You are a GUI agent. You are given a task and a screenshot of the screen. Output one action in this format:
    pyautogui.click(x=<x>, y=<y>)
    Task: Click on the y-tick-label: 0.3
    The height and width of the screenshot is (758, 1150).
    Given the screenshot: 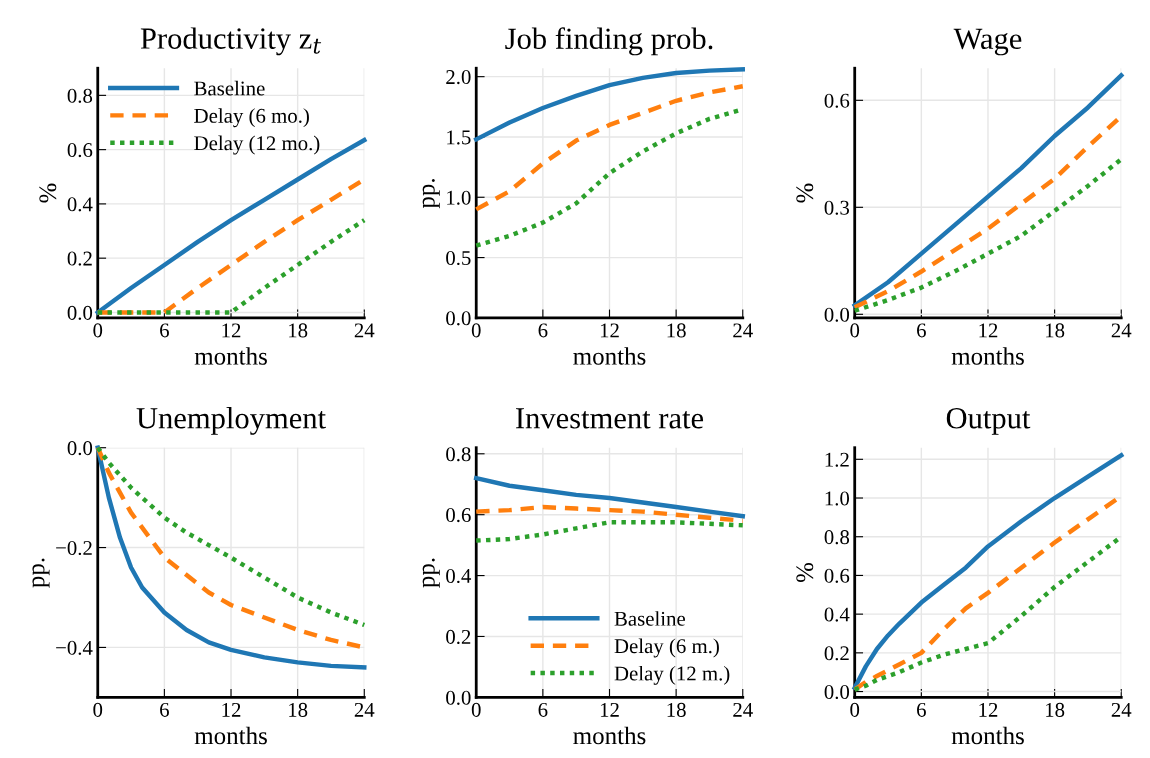 What is the action you would take?
    pyautogui.click(x=837, y=207)
    